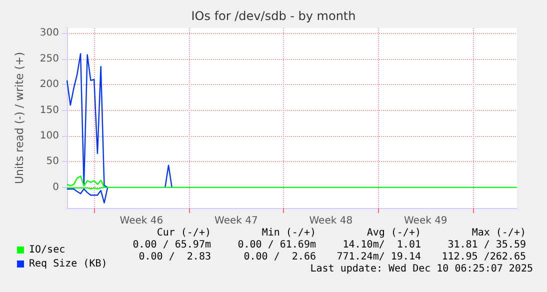 The image size is (547, 292). What do you see at coordinates (499, 233) in the screenshot?
I see `text: Max (-/+)` at bounding box center [499, 233].